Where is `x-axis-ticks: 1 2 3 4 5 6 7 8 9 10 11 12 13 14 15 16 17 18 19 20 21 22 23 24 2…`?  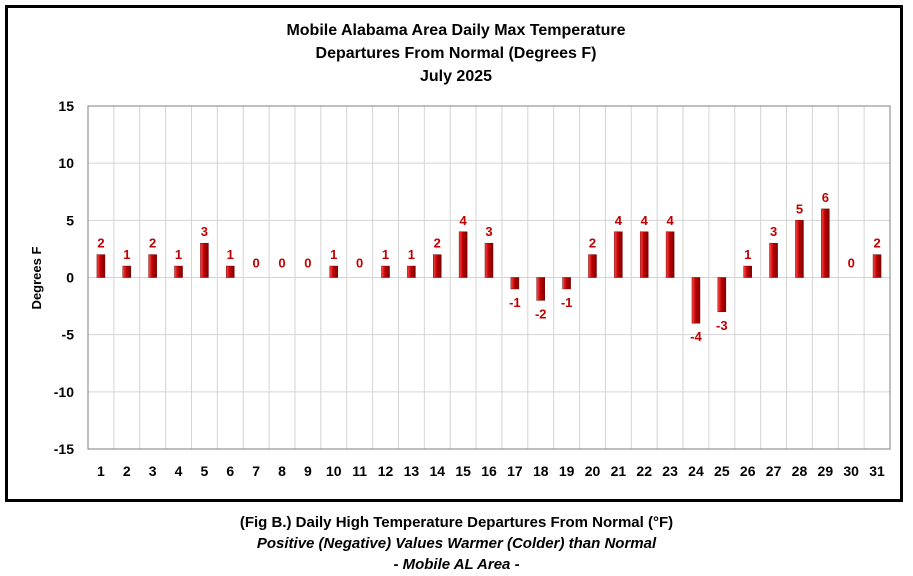 x-axis-ticks: 1 2 3 4 5 6 7 8 9 10 11 12 13 14 15 16 17 18 19 20 21 22 23 24 2… is located at coordinates (491, 471).